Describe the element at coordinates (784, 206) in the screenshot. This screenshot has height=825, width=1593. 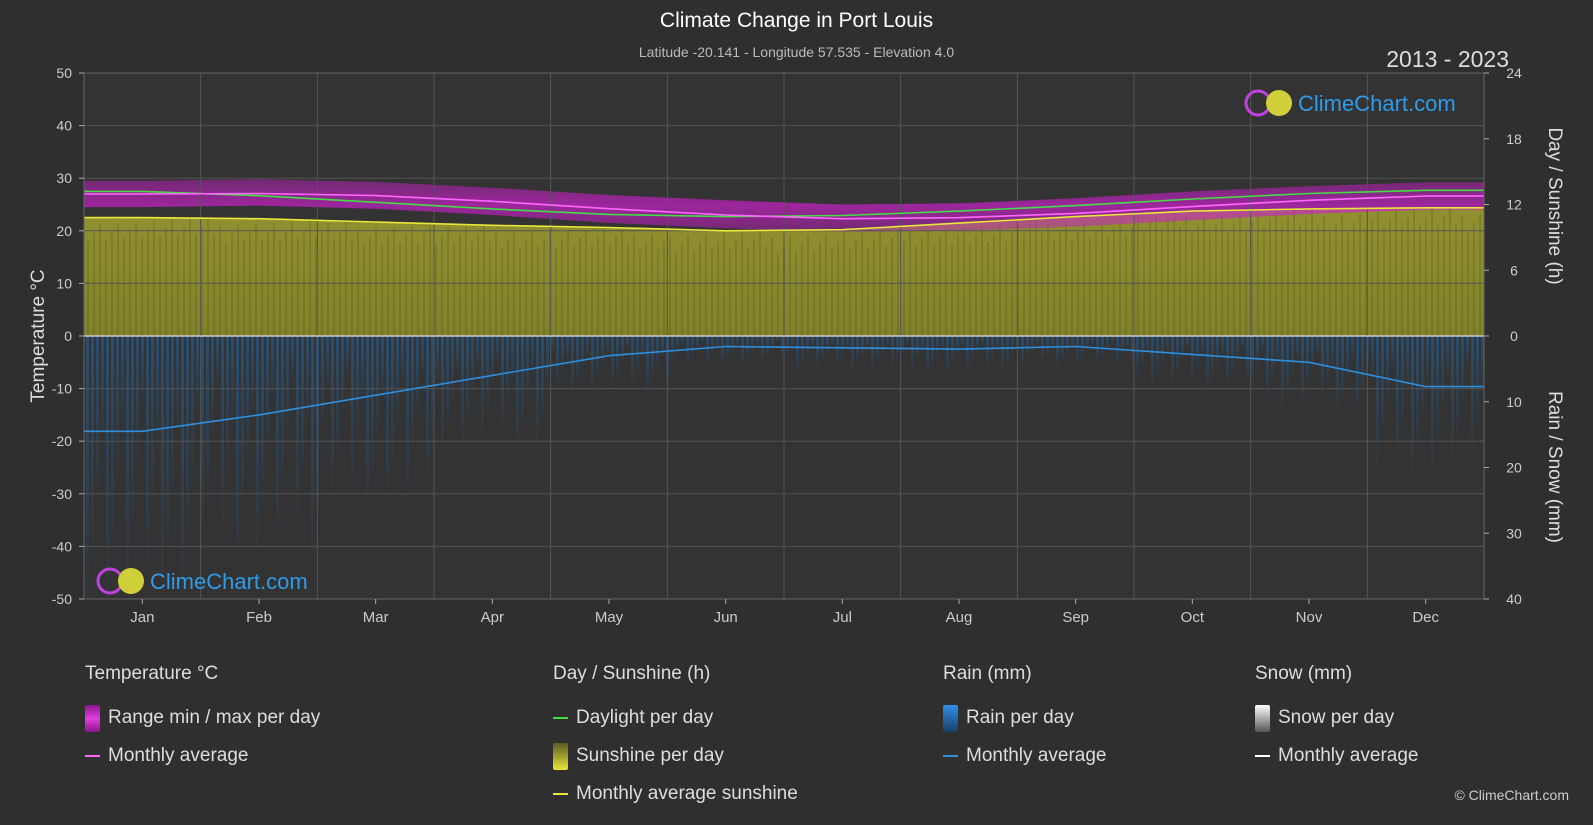
I see `temperature-avg-line` at that location.